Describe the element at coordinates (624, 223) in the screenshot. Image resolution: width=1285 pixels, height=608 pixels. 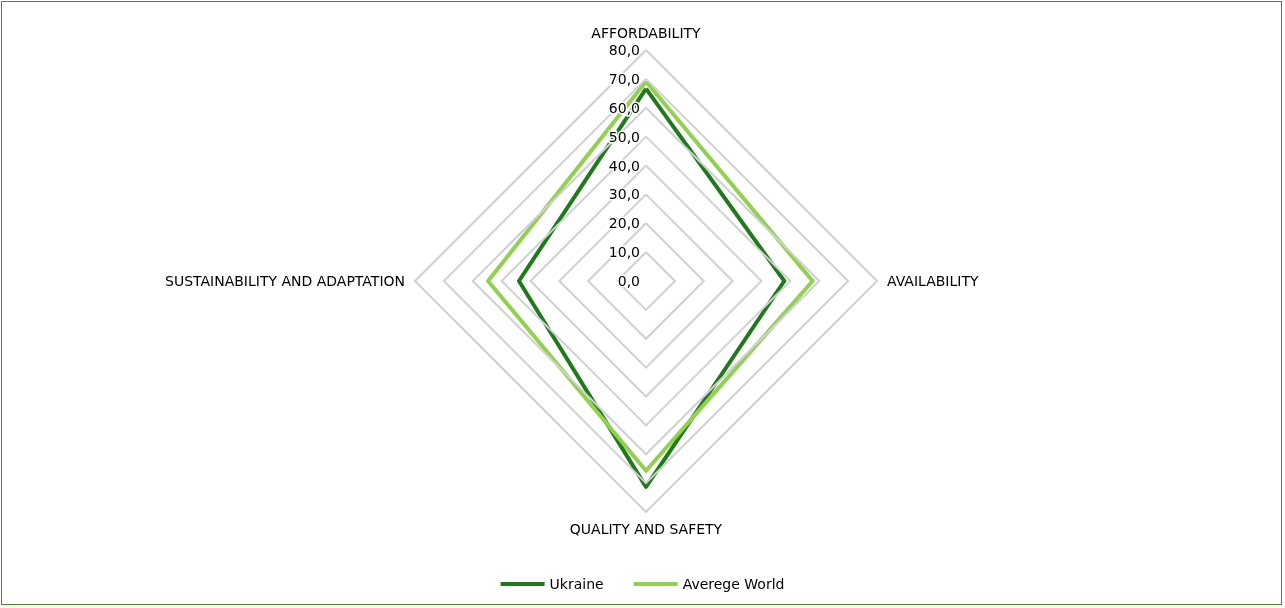
I see `y-tick-label: 20,0` at that location.